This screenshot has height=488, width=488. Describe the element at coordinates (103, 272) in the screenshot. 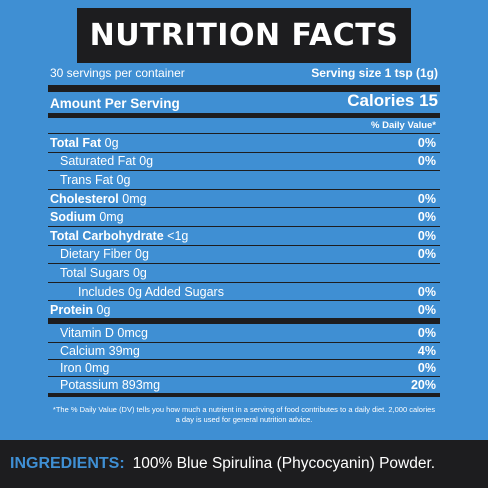

I see `nutrient-name: Total Sugars 0g` at that location.